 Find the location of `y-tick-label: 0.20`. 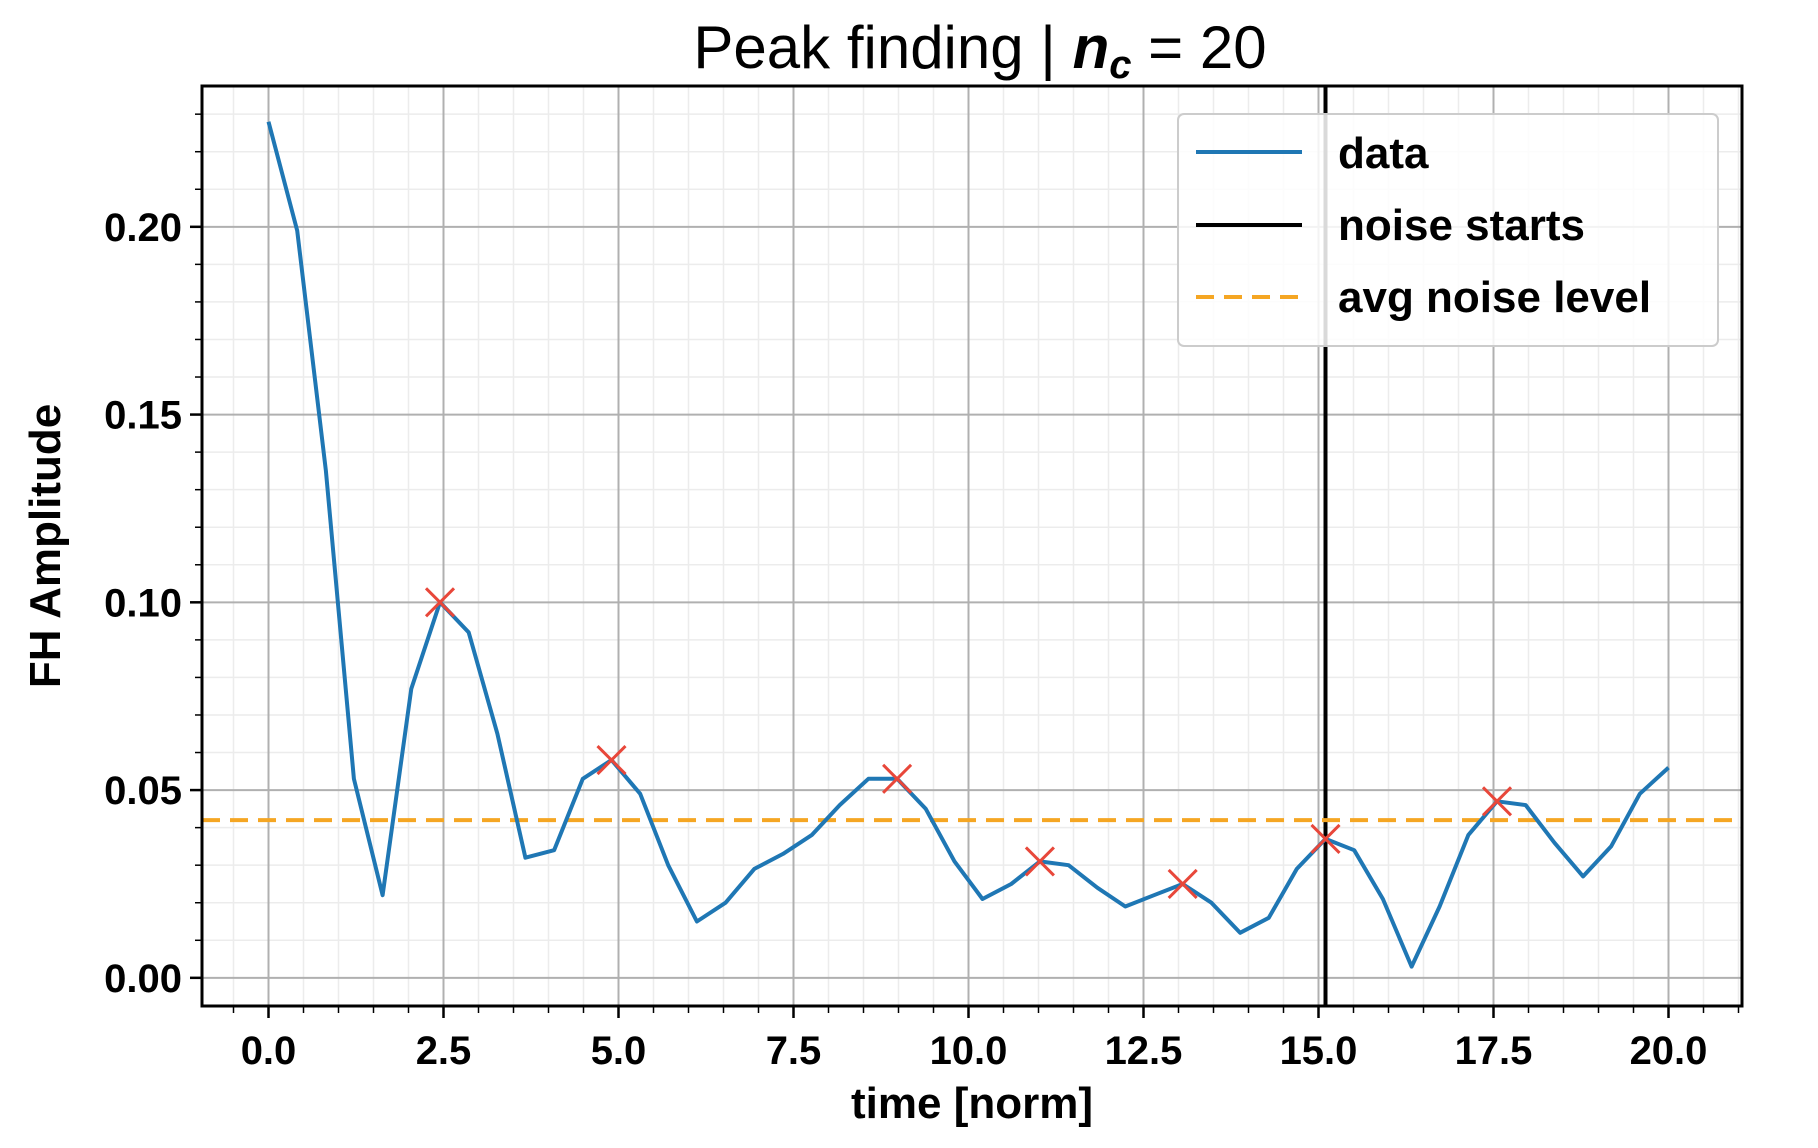

y-tick-label: 0.20 is located at coordinates (143, 228).